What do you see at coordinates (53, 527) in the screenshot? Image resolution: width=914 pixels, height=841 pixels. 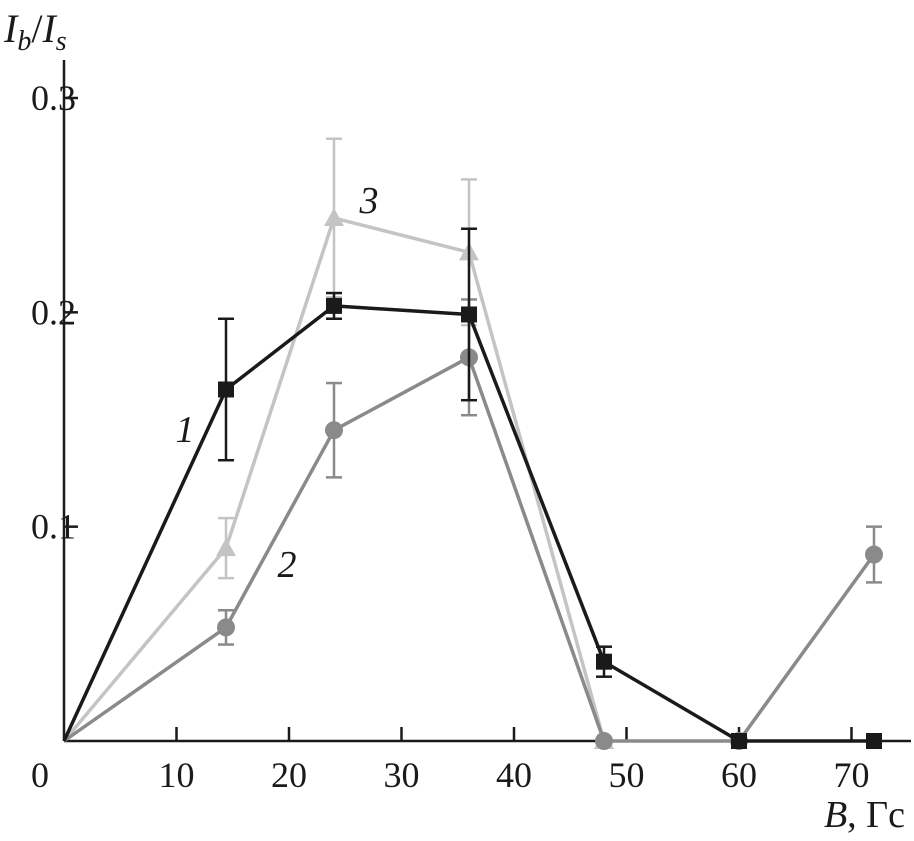 I see `y-tick-label: 0.1` at bounding box center [53, 527].